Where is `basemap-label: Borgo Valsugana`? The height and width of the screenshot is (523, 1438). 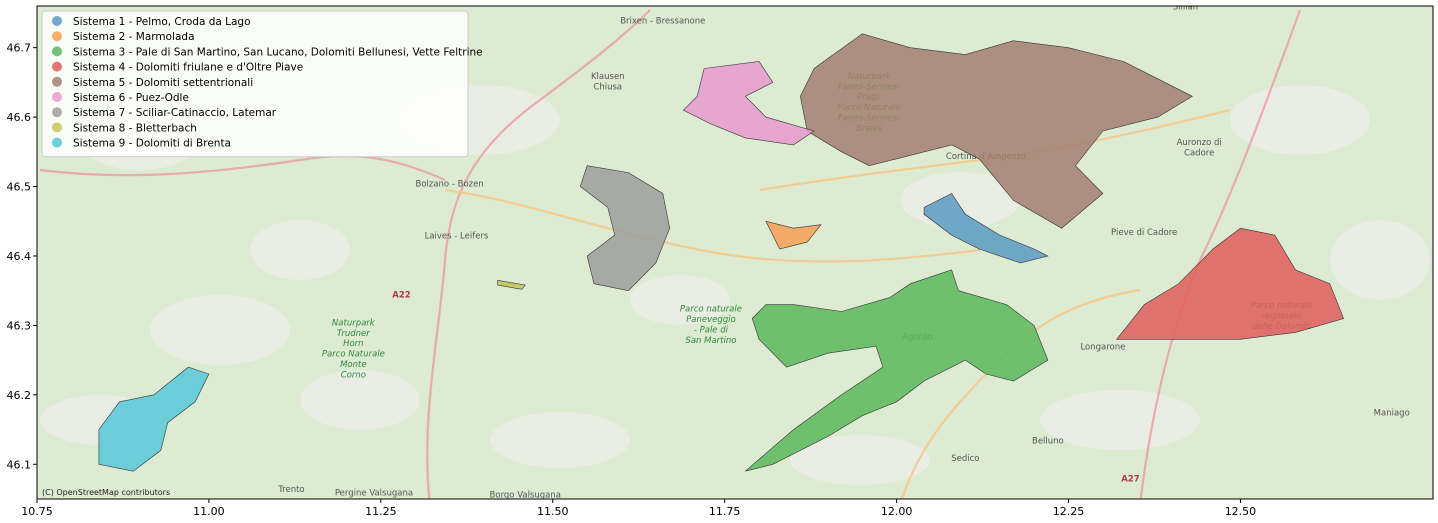
basemap-label: Borgo Valsugana is located at coordinates (525, 496).